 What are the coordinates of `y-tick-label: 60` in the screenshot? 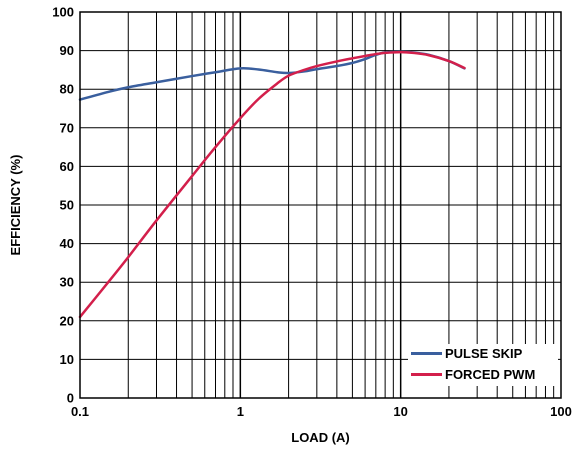 It's located at (67, 166).